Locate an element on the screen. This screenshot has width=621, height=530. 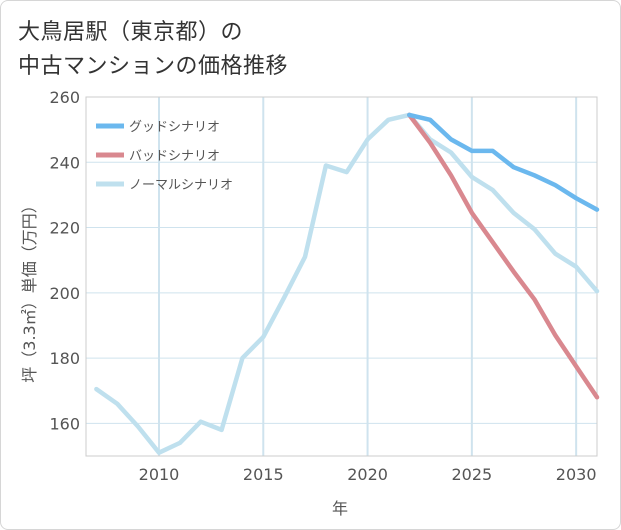
title-line-1: 大鳥居駅（東京都）の is located at coordinates (131, 32).